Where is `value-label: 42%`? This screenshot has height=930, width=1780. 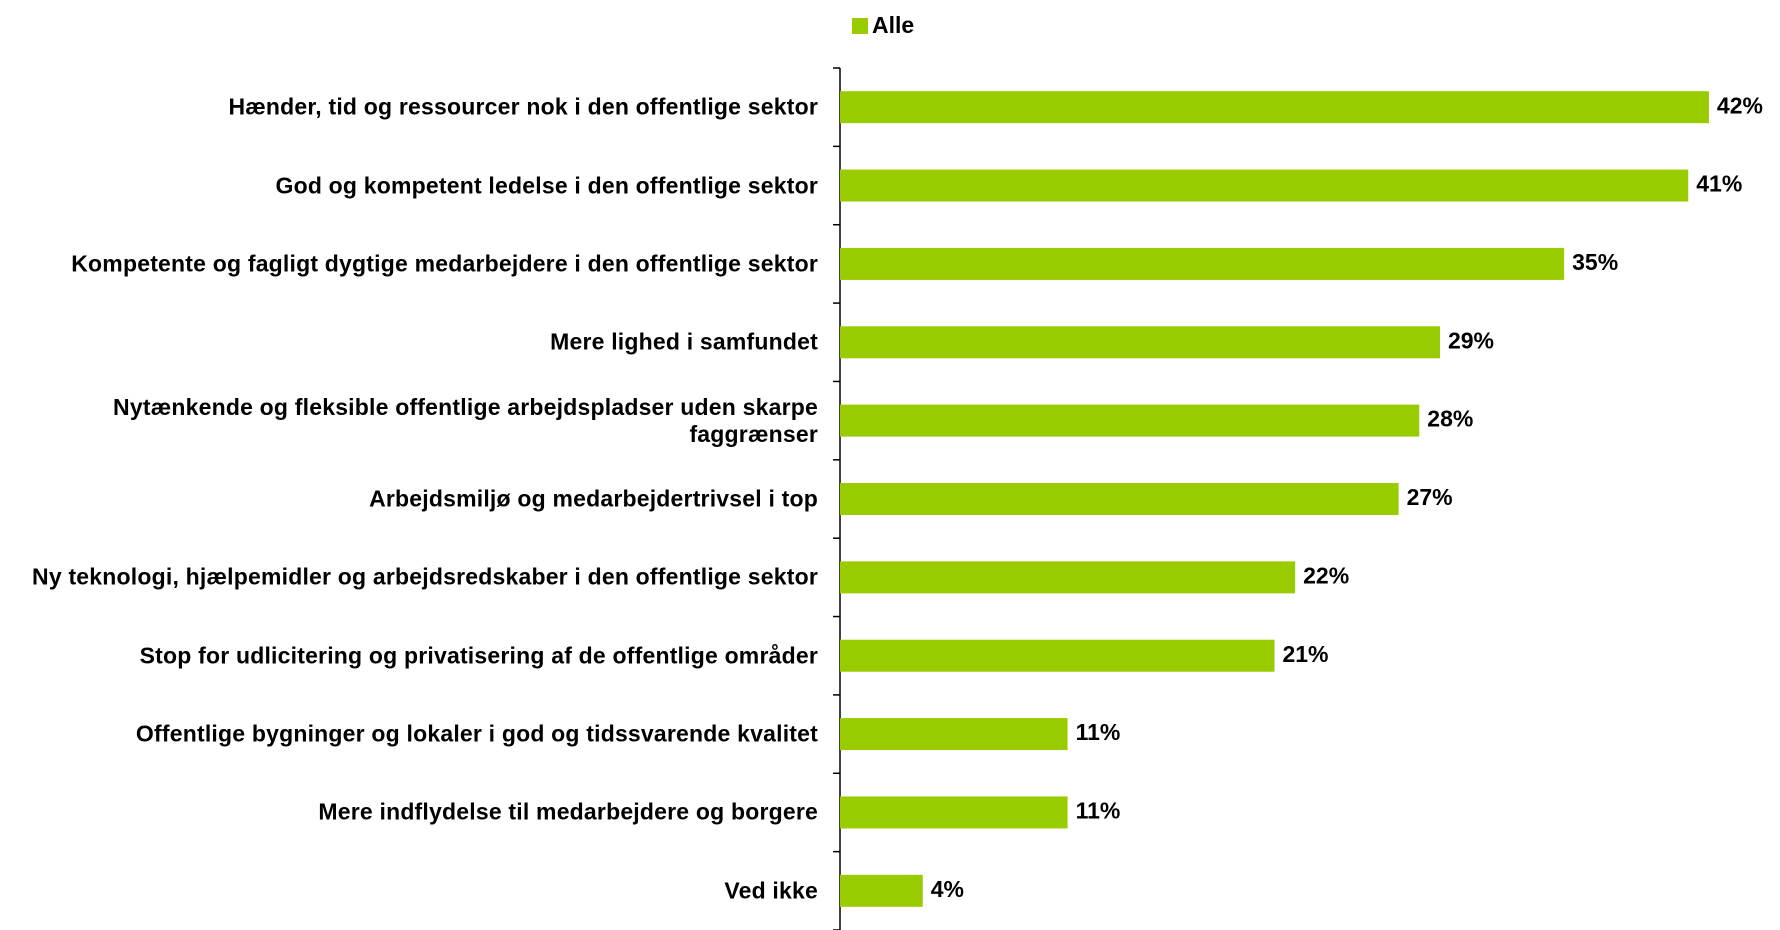 value-label: 42% is located at coordinates (1740, 105).